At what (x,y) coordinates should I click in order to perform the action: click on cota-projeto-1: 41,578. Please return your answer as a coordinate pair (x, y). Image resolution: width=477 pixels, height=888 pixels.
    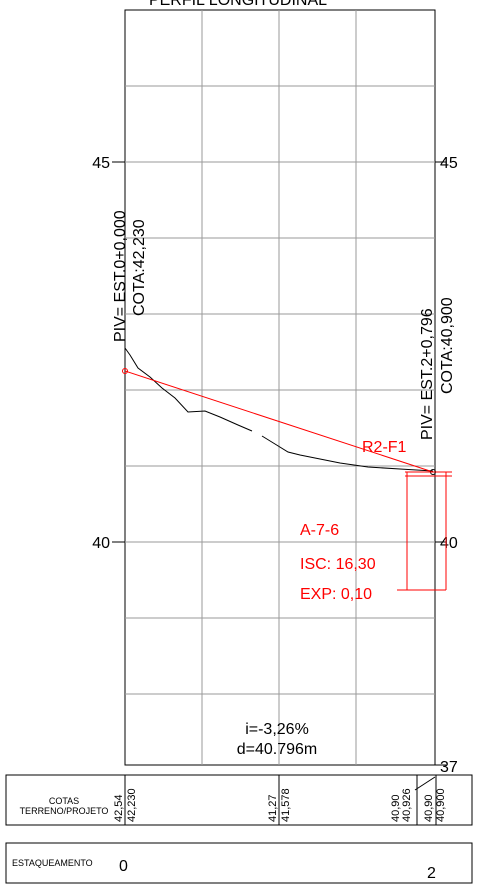
    Looking at the image, I should click on (286, 805).